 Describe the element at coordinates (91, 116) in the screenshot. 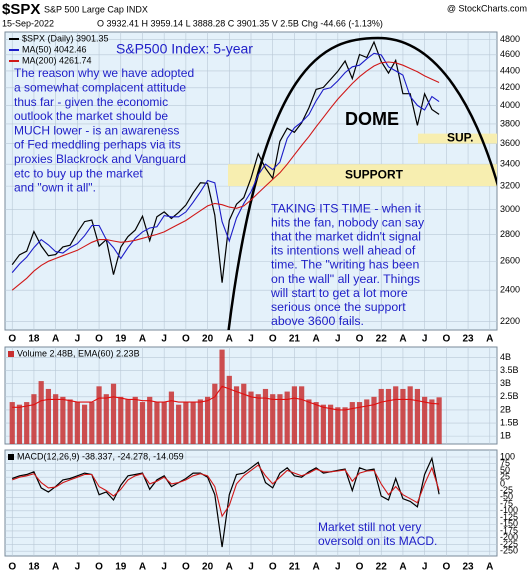

I see `note-line: outlook the market should be` at that location.